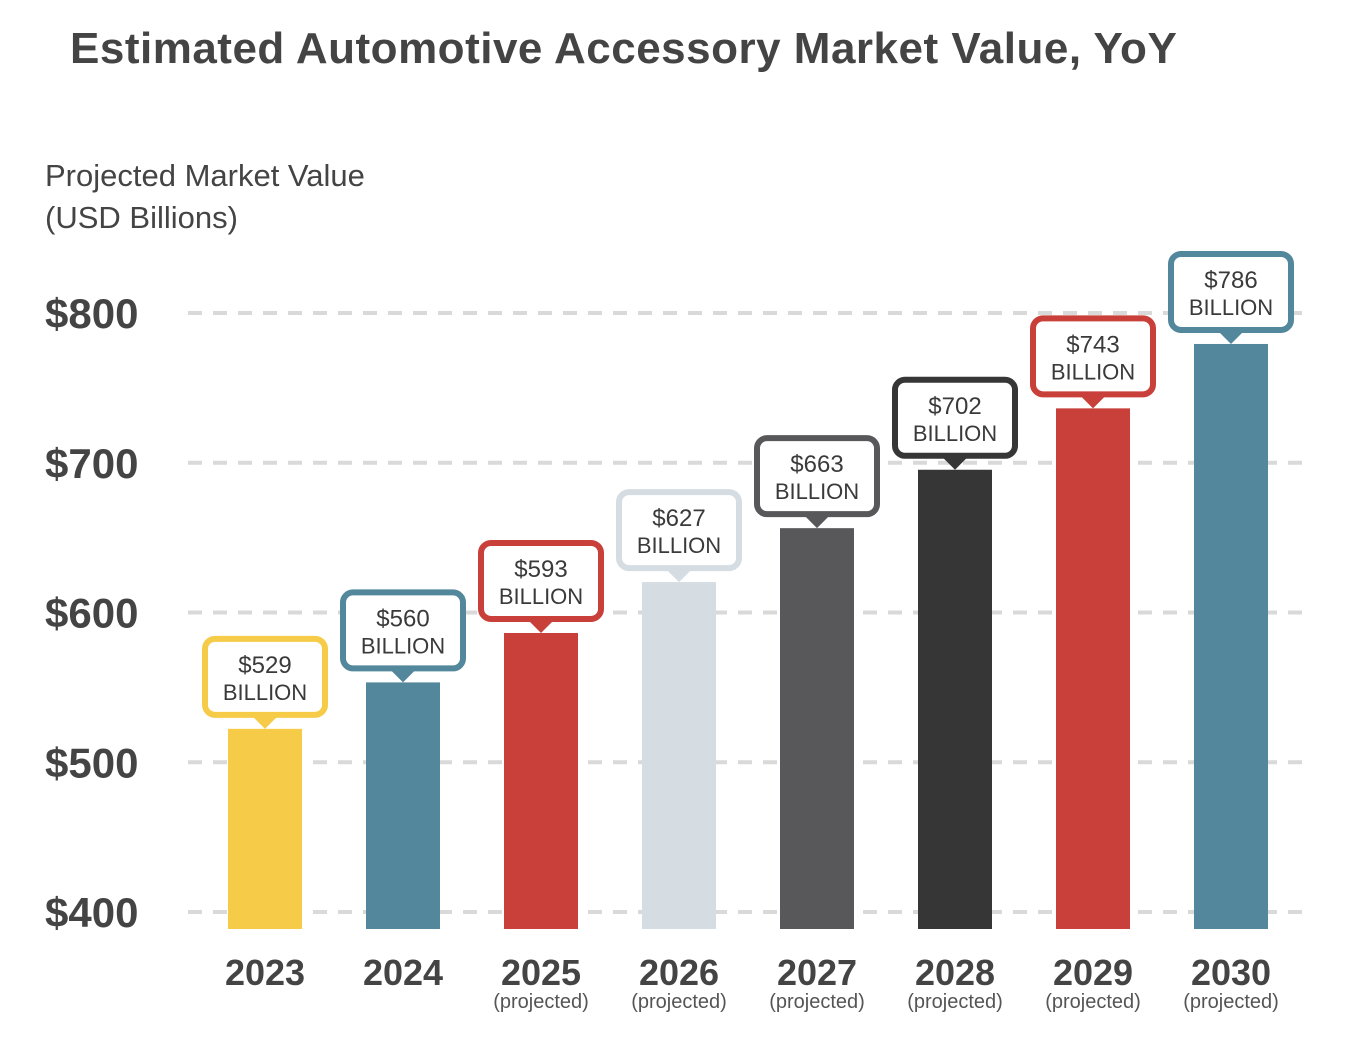 The width and height of the screenshot is (1356, 1060). What do you see at coordinates (540, 569) in the screenshot?
I see `value-label: $593` at bounding box center [540, 569].